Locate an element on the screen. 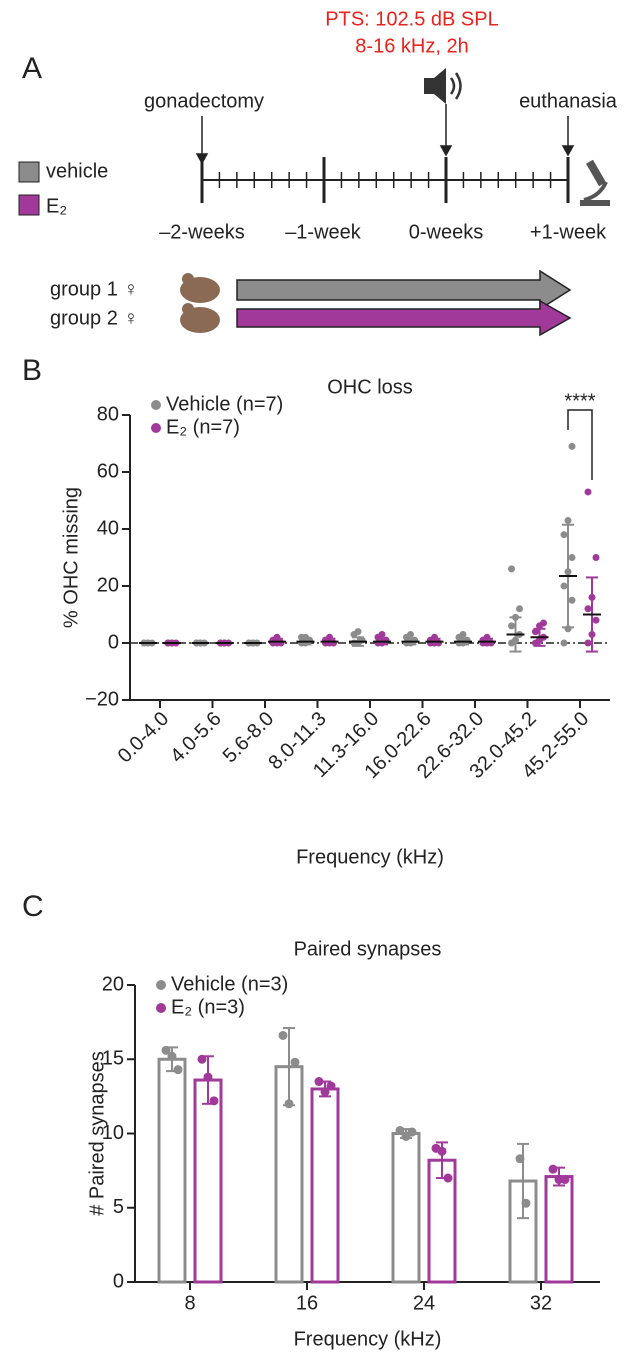  chart-title: OHC loss is located at coordinates (370, 387).